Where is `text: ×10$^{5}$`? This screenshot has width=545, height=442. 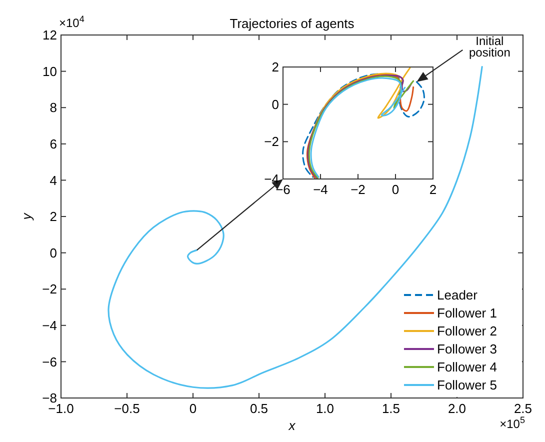
text: ×10$^{5}$ is located at coordinates (512, 423).